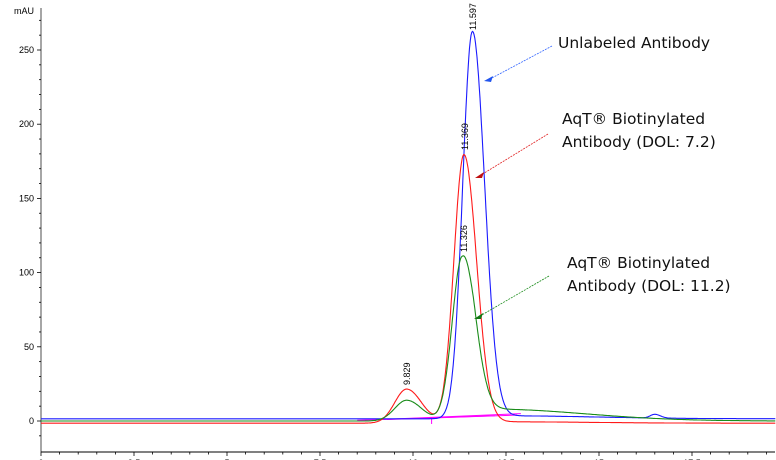 The height and width of the screenshot is (460, 776). What do you see at coordinates (40, 459) in the screenshot?
I see `x-tick-label: 0` at bounding box center [40, 459].